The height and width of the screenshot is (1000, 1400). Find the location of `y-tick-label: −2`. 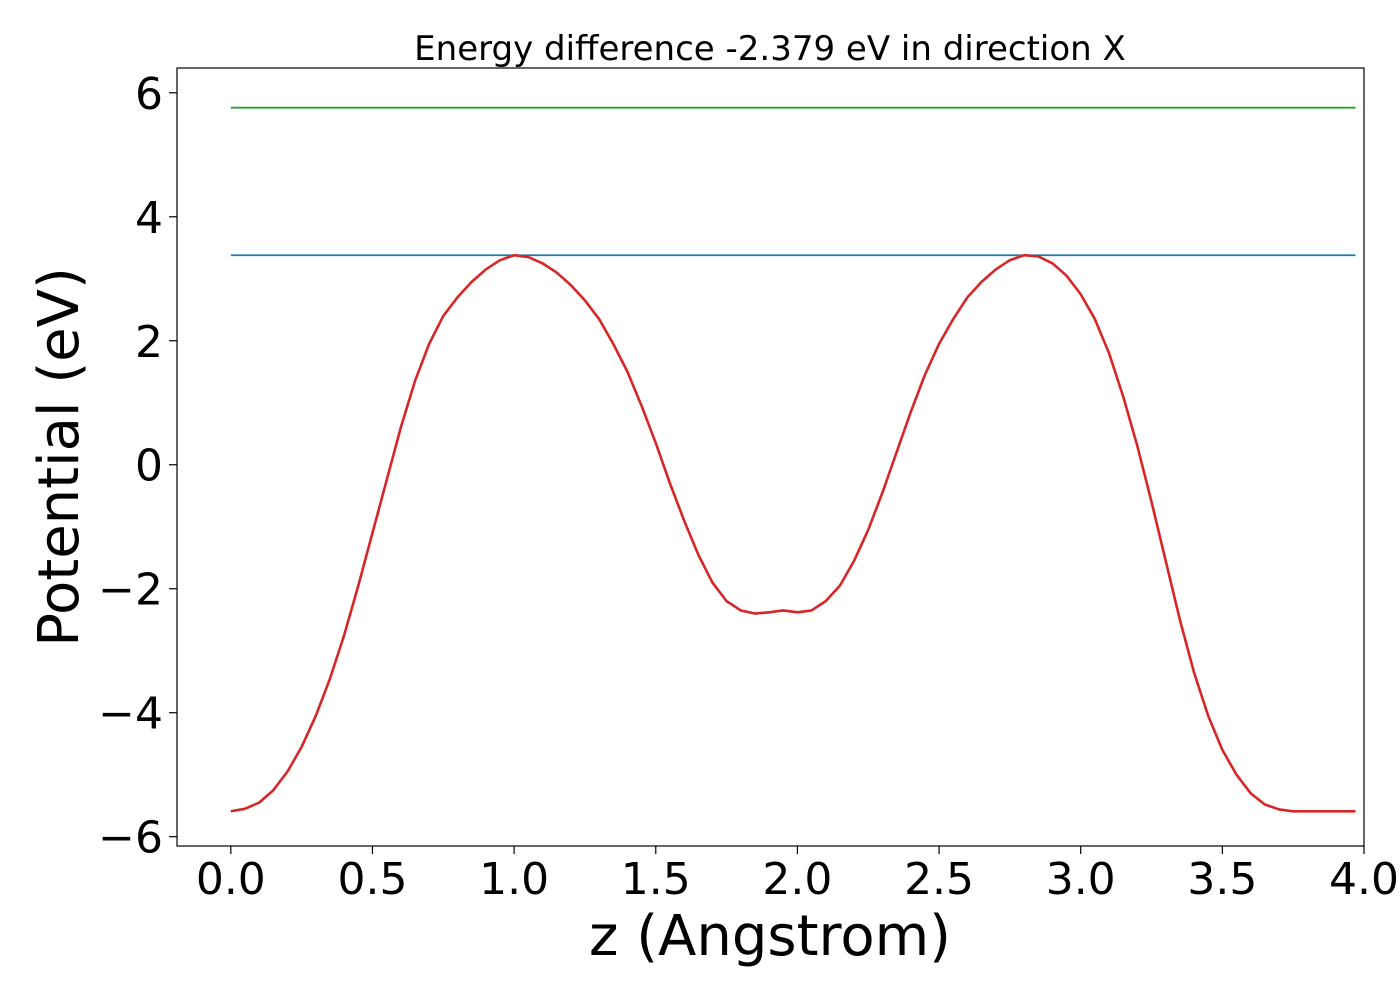

y-tick-label: −2 is located at coordinates (130, 590).